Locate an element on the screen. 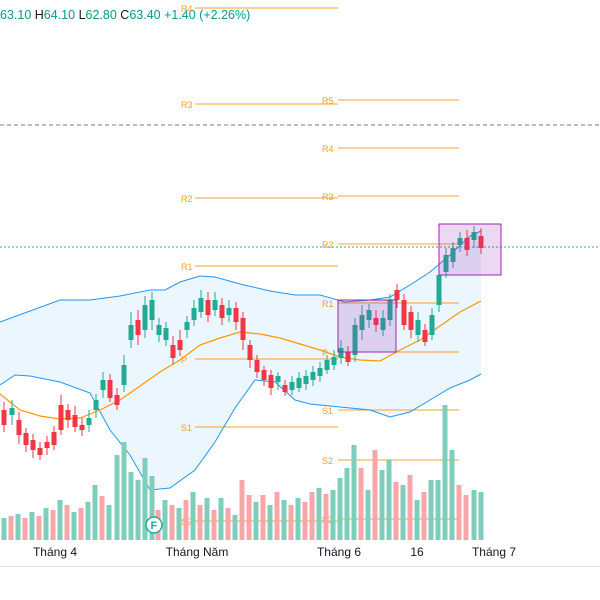  pivot-label-r4-set1: R4 is located at coordinates (187, 9).